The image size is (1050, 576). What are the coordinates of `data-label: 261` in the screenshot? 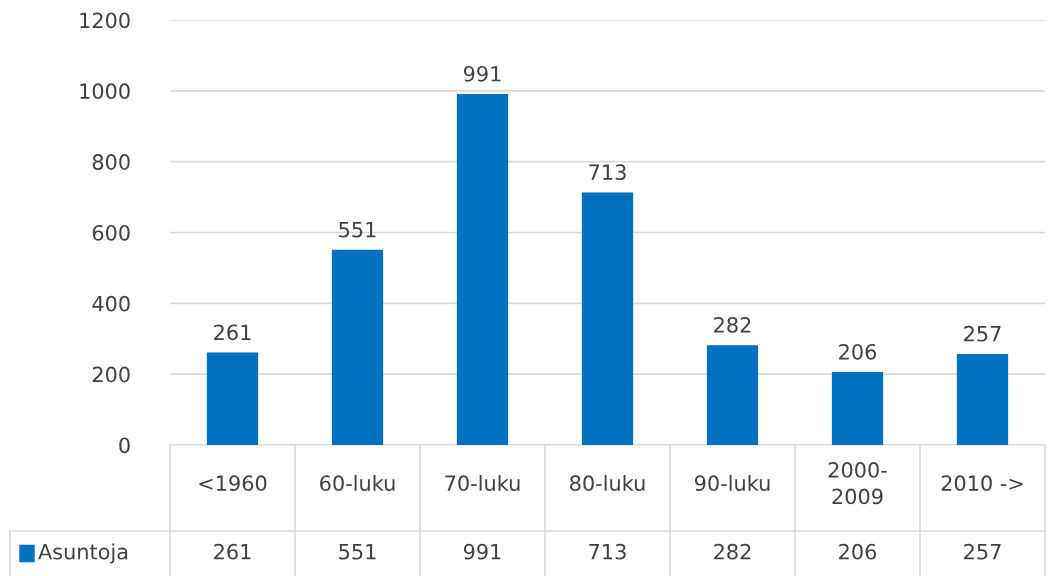 It's located at (232, 551).